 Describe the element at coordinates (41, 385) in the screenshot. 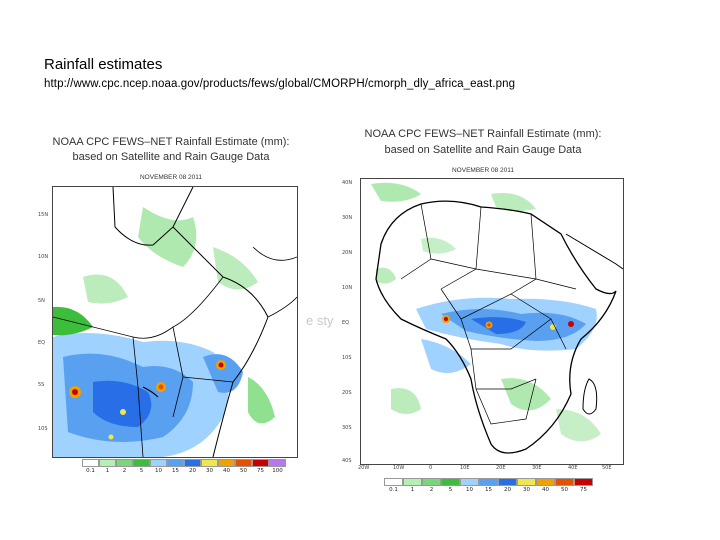

I see `lat-tick: 5S` at that location.